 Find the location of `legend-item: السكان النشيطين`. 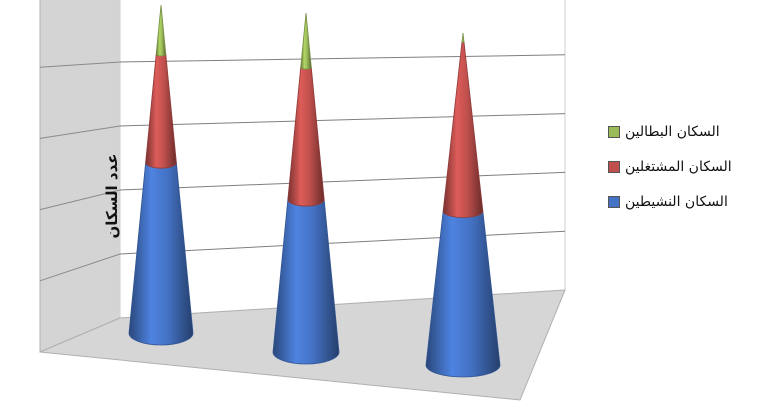

legend-item: السكان النشيطين is located at coordinates (688, 202).